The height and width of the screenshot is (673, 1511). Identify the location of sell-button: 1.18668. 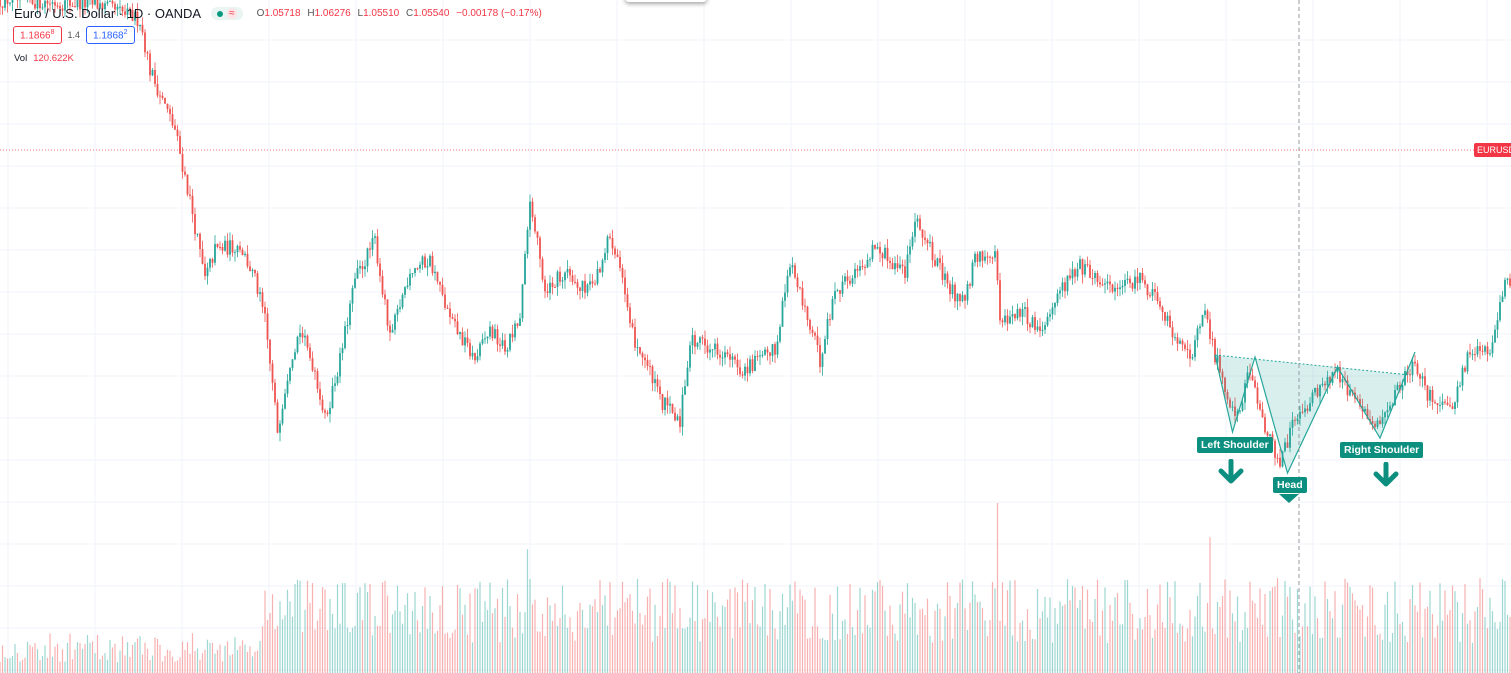
(37, 35).